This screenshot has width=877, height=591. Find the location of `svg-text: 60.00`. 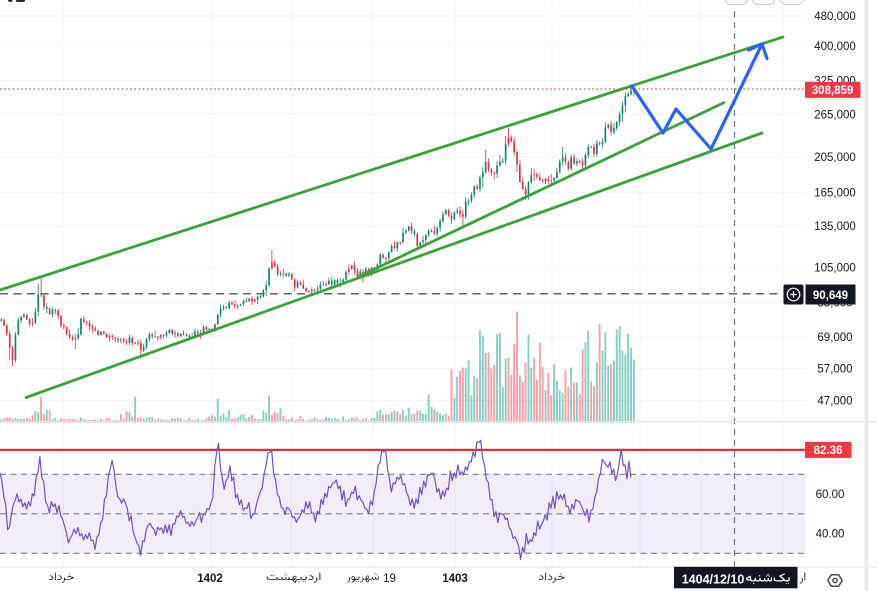

svg-text: 60.00 is located at coordinates (830, 495).